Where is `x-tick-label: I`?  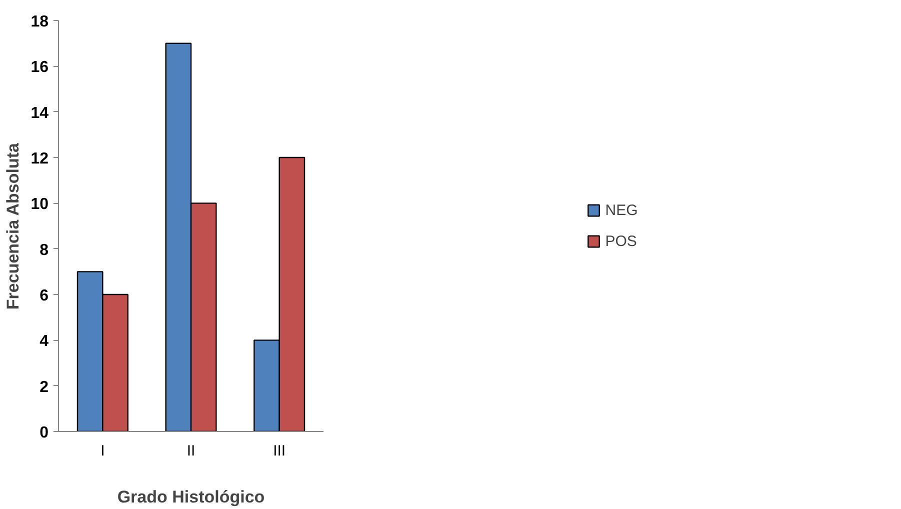
x-tick-label: I is located at coordinates (102, 451).